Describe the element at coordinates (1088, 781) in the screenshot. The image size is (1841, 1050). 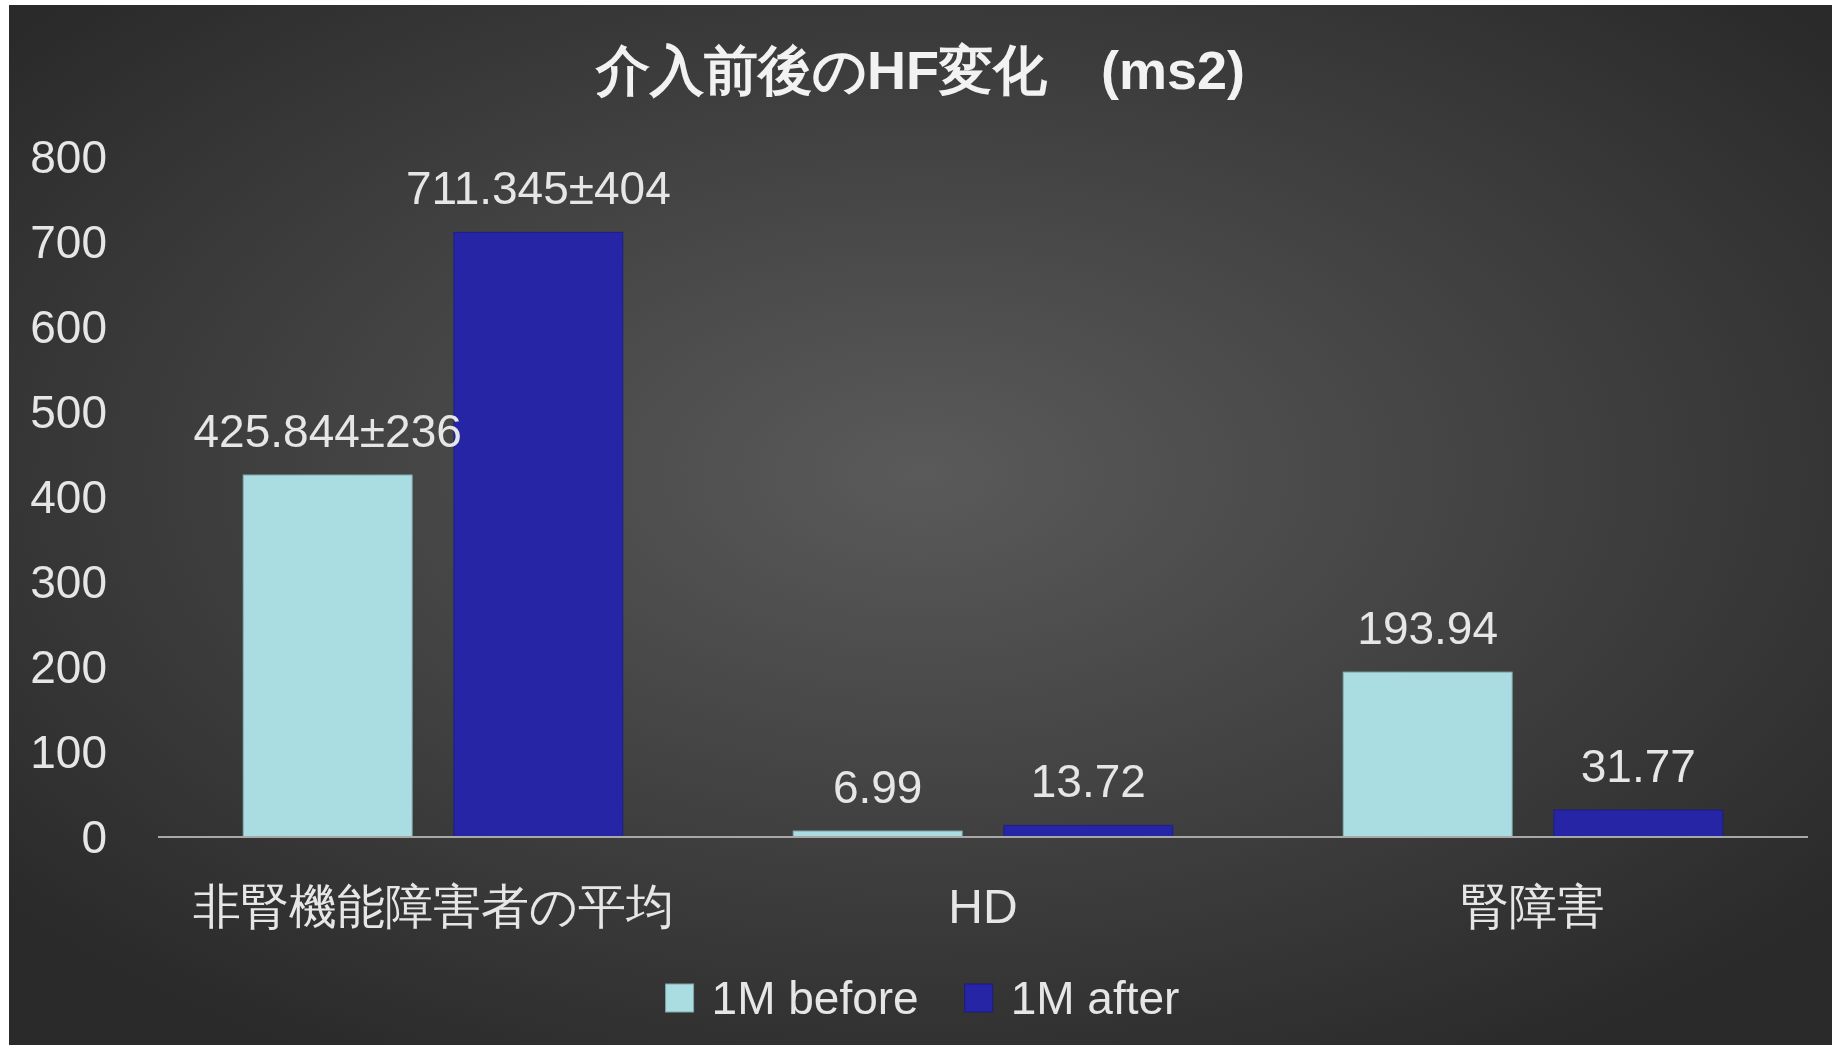
I see `data-label: 13.72` at that location.